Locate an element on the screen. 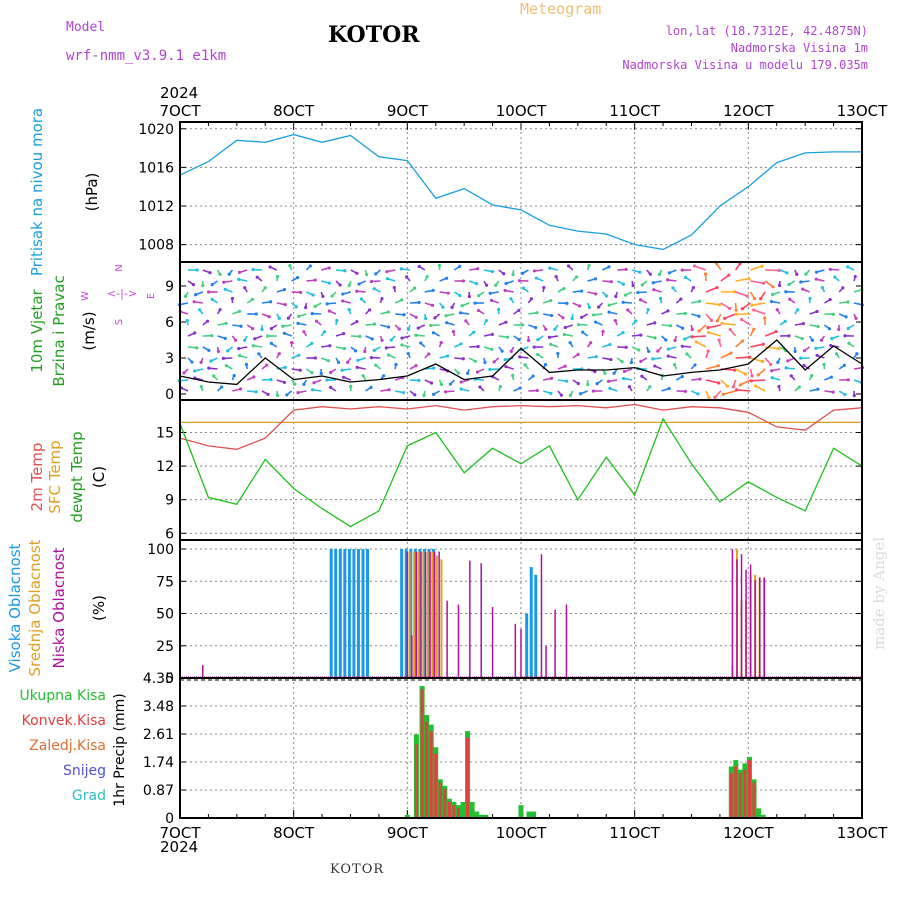 The height and width of the screenshot is (900, 900). x-tick-label-top: 13OCT is located at coordinates (862, 111).